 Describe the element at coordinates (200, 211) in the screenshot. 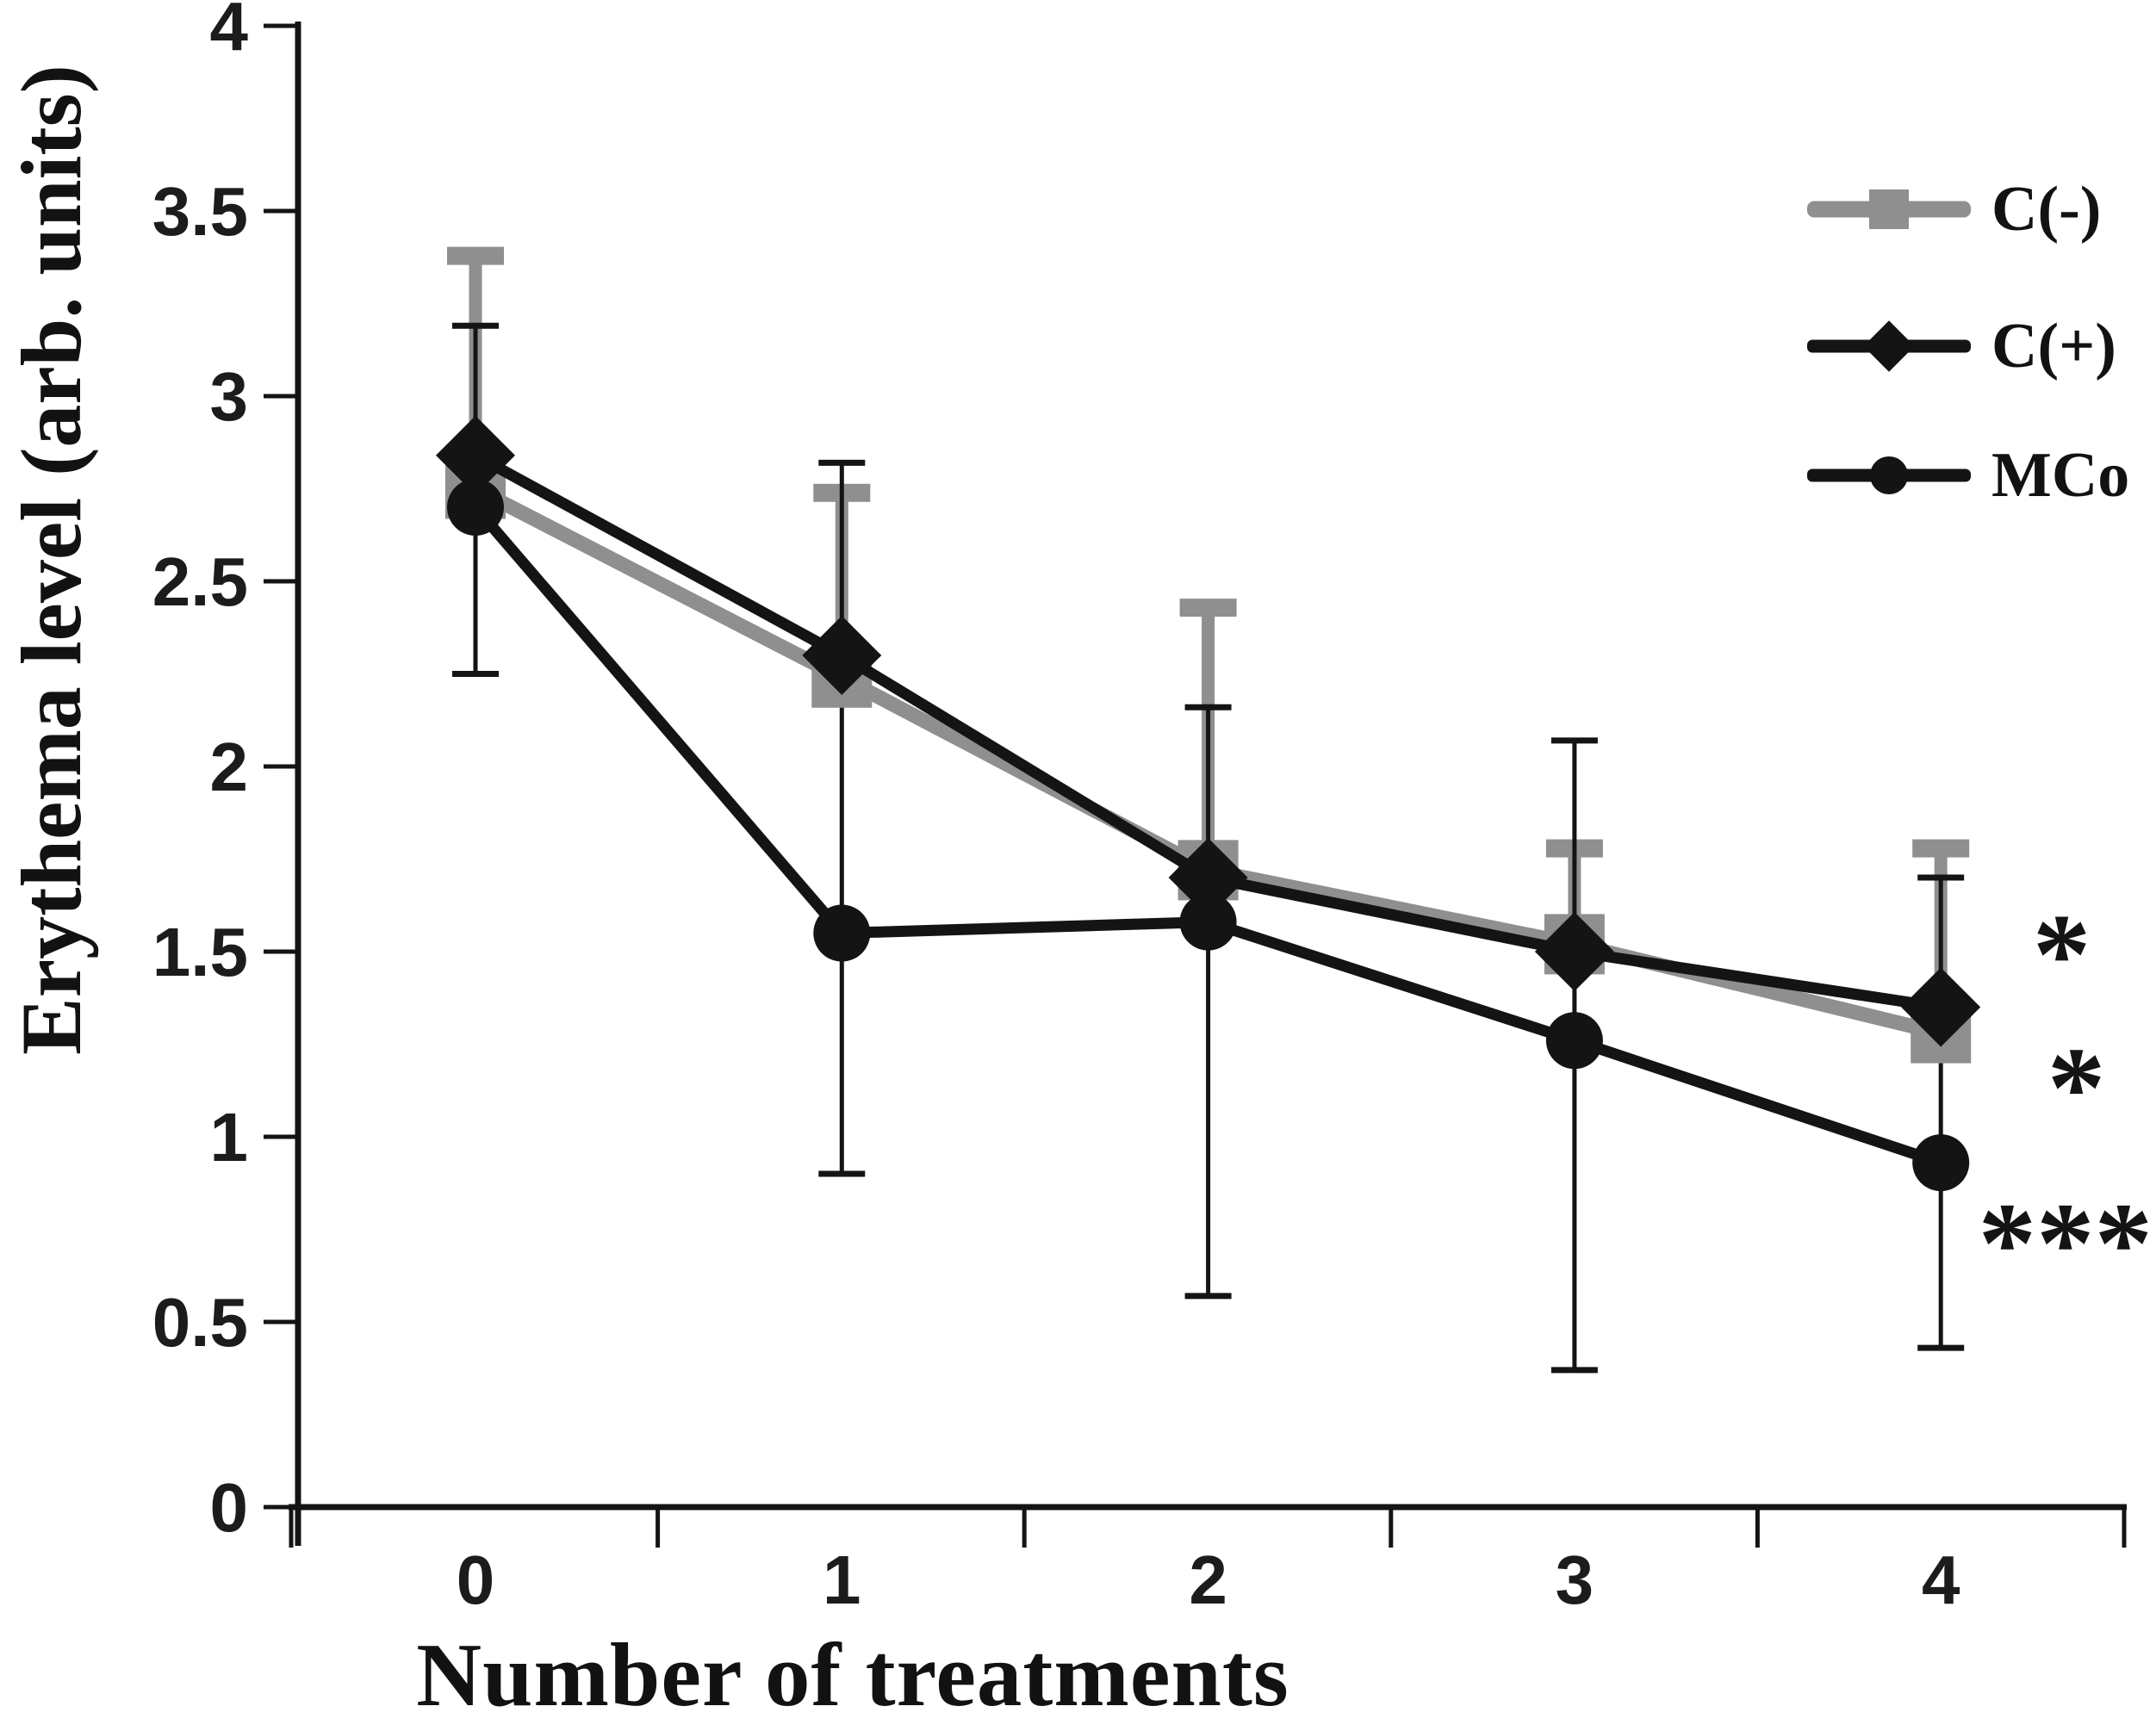

I see `y-tick-label: 3.5` at that location.